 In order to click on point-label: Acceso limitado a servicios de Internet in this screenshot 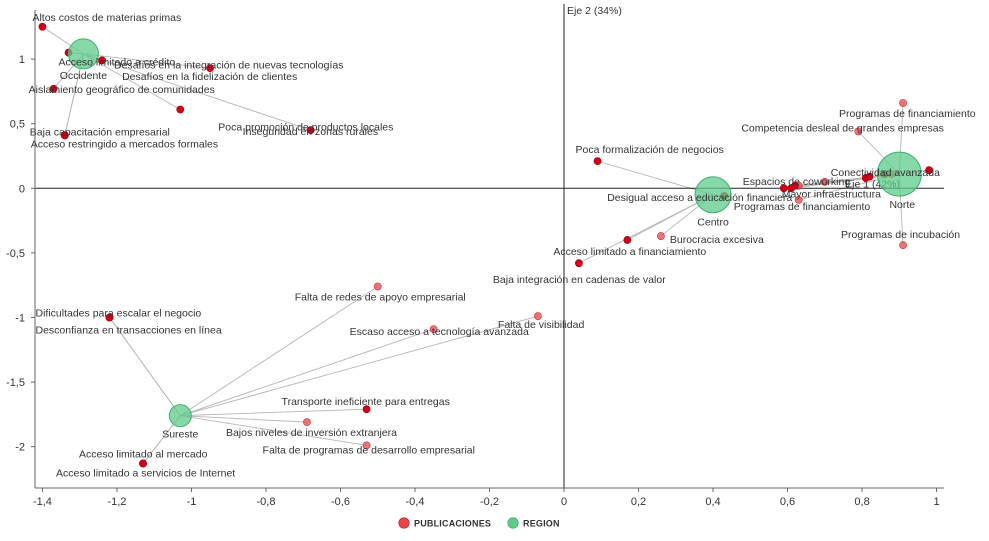, I will do `click(145, 473)`.